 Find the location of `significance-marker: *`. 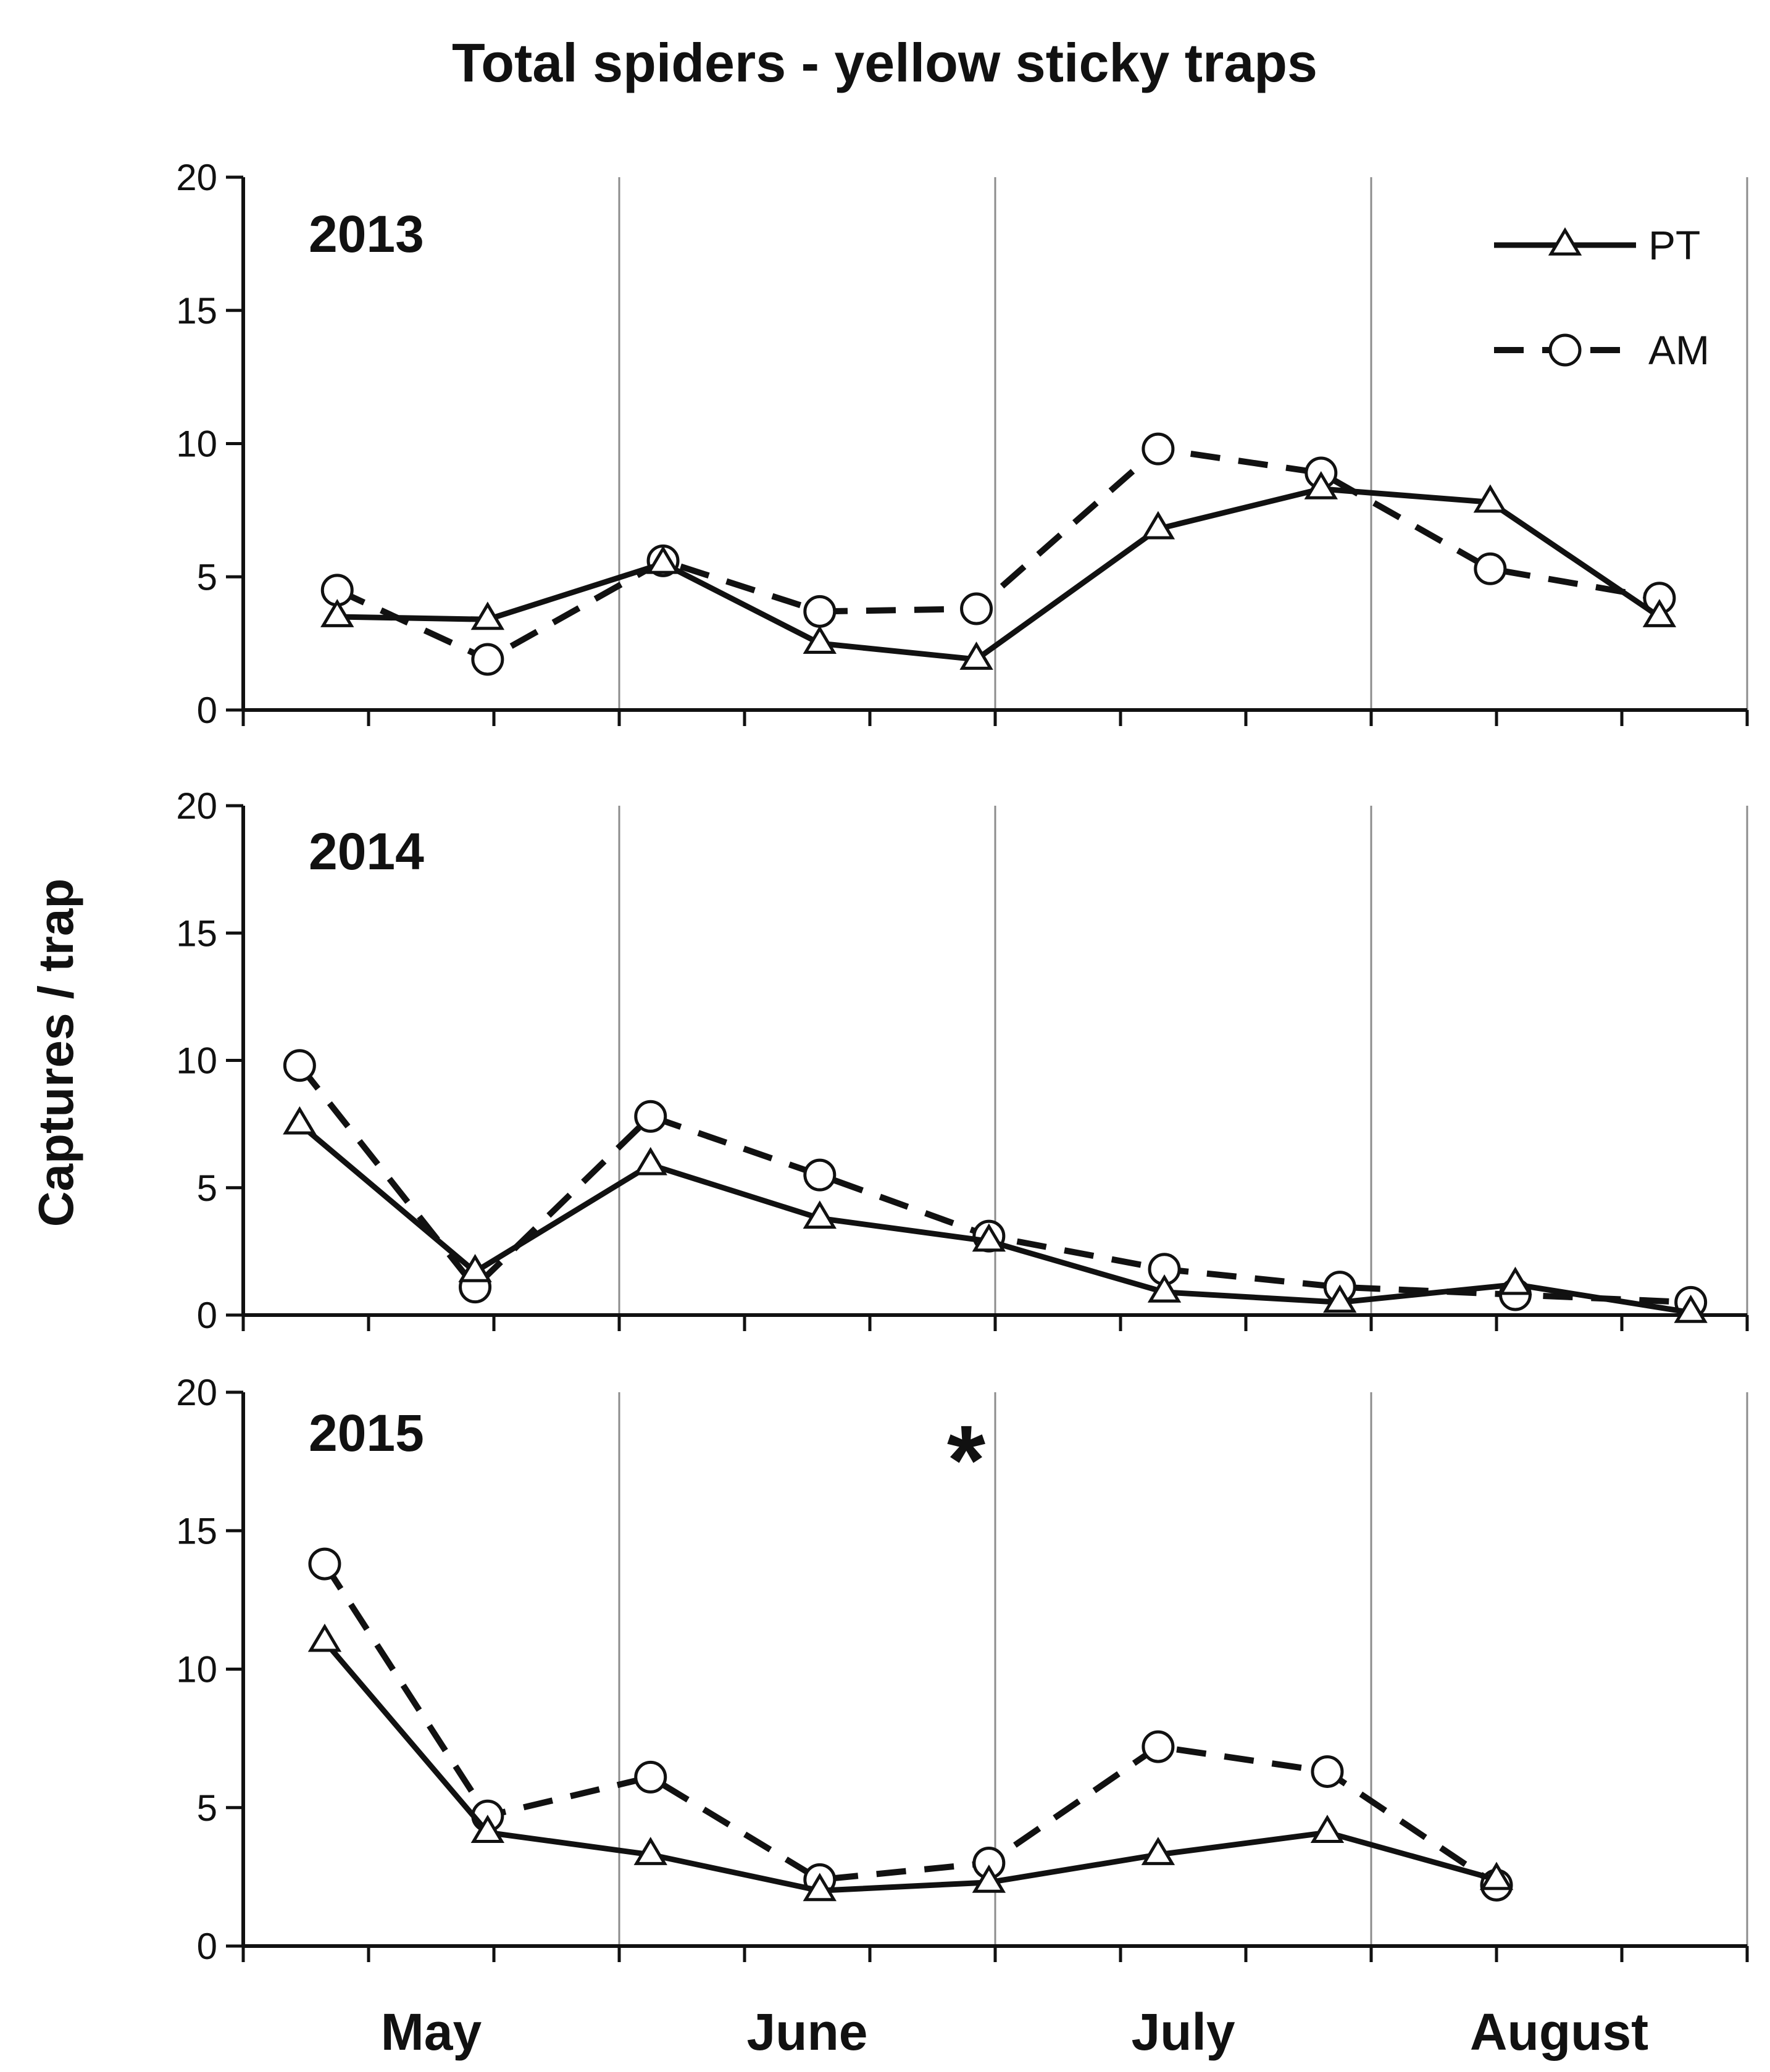

significance-marker: * is located at coordinates (966, 1460).